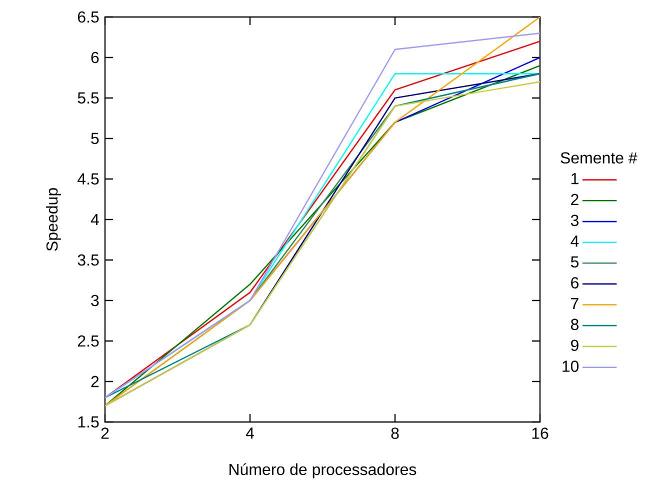  What do you see at coordinates (95, 300) in the screenshot?
I see `y-tick-label: 3` at bounding box center [95, 300].